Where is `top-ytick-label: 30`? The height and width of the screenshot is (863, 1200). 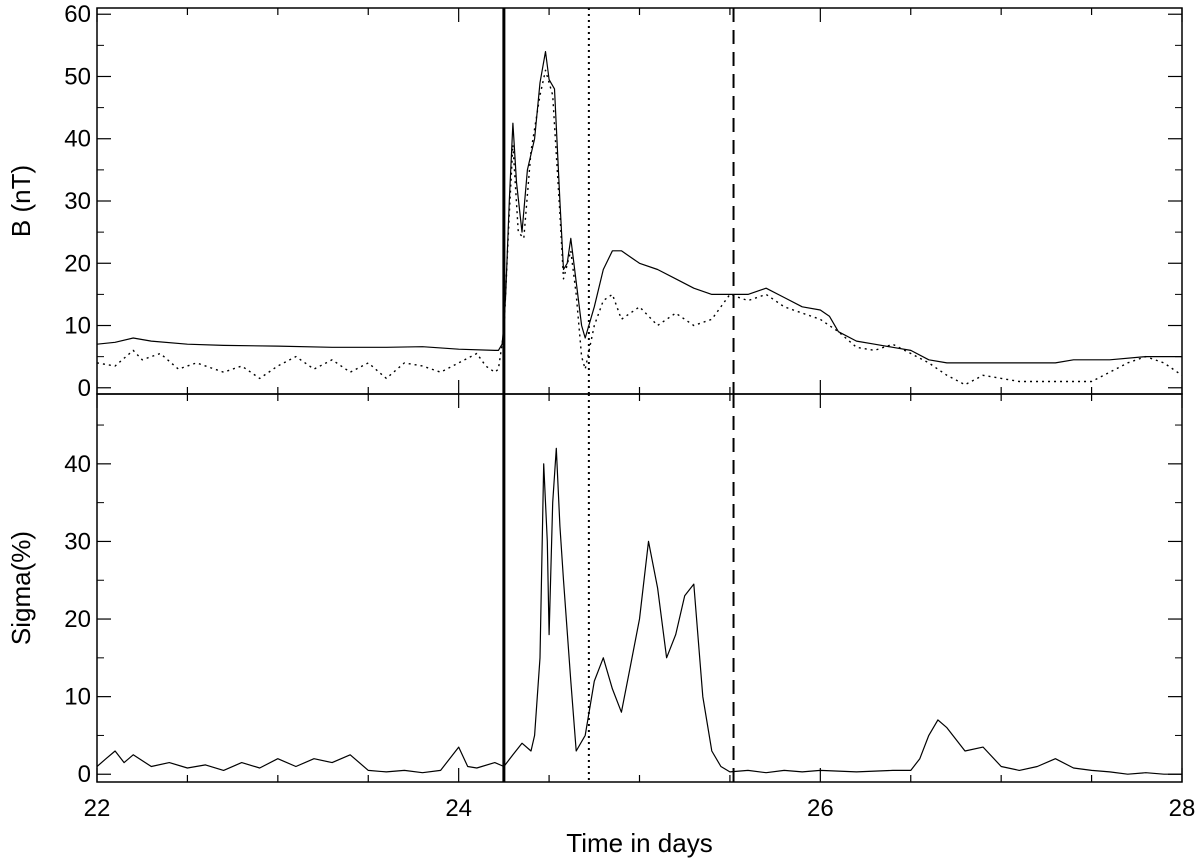
top-ytick-label: 30 is located at coordinates (77, 201).